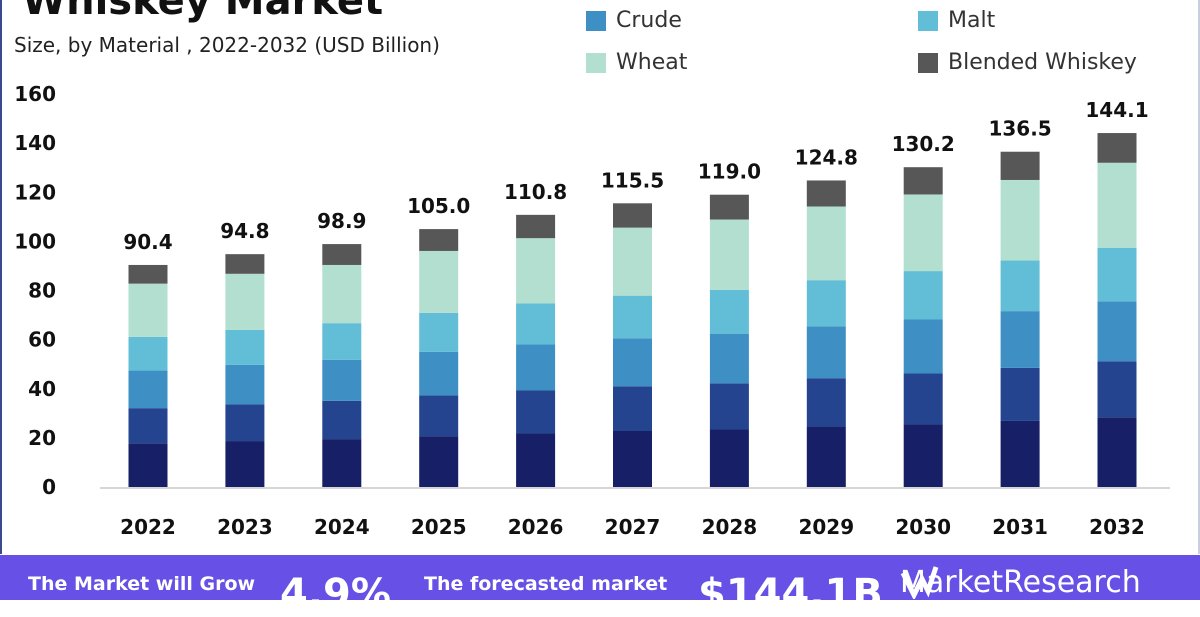 This screenshot has height=617, width=1200. What do you see at coordinates (35, 143) in the screenshot?
I see `y-tick-label: 140` at bounding box center [35, 143].